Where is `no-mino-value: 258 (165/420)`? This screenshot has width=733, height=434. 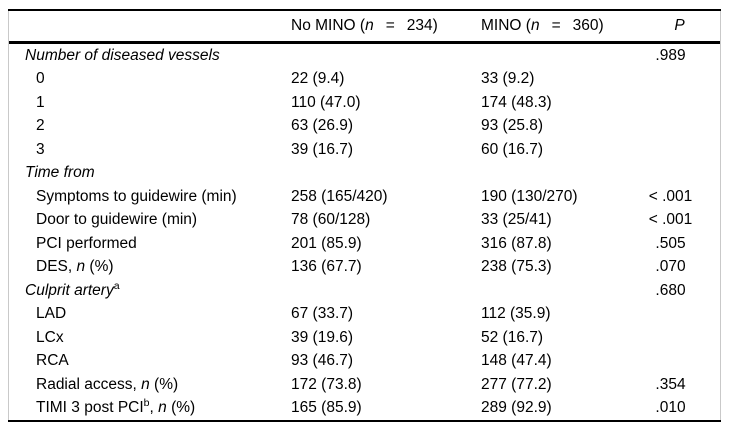
no-mino-value: 258 (165/420) is located at coordinates (339, 196).